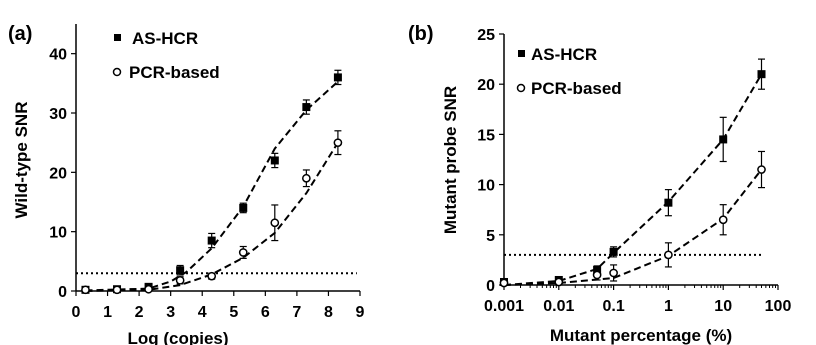 This screenshot has height=345, width=816. I want to click on x-tick-label: 0.1, so click(613, 306).